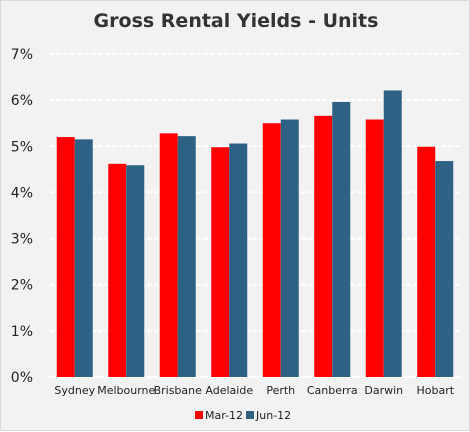 The image size is (470, 432). I want to click on bar-mar-12-brisbane, so click(168, 255).